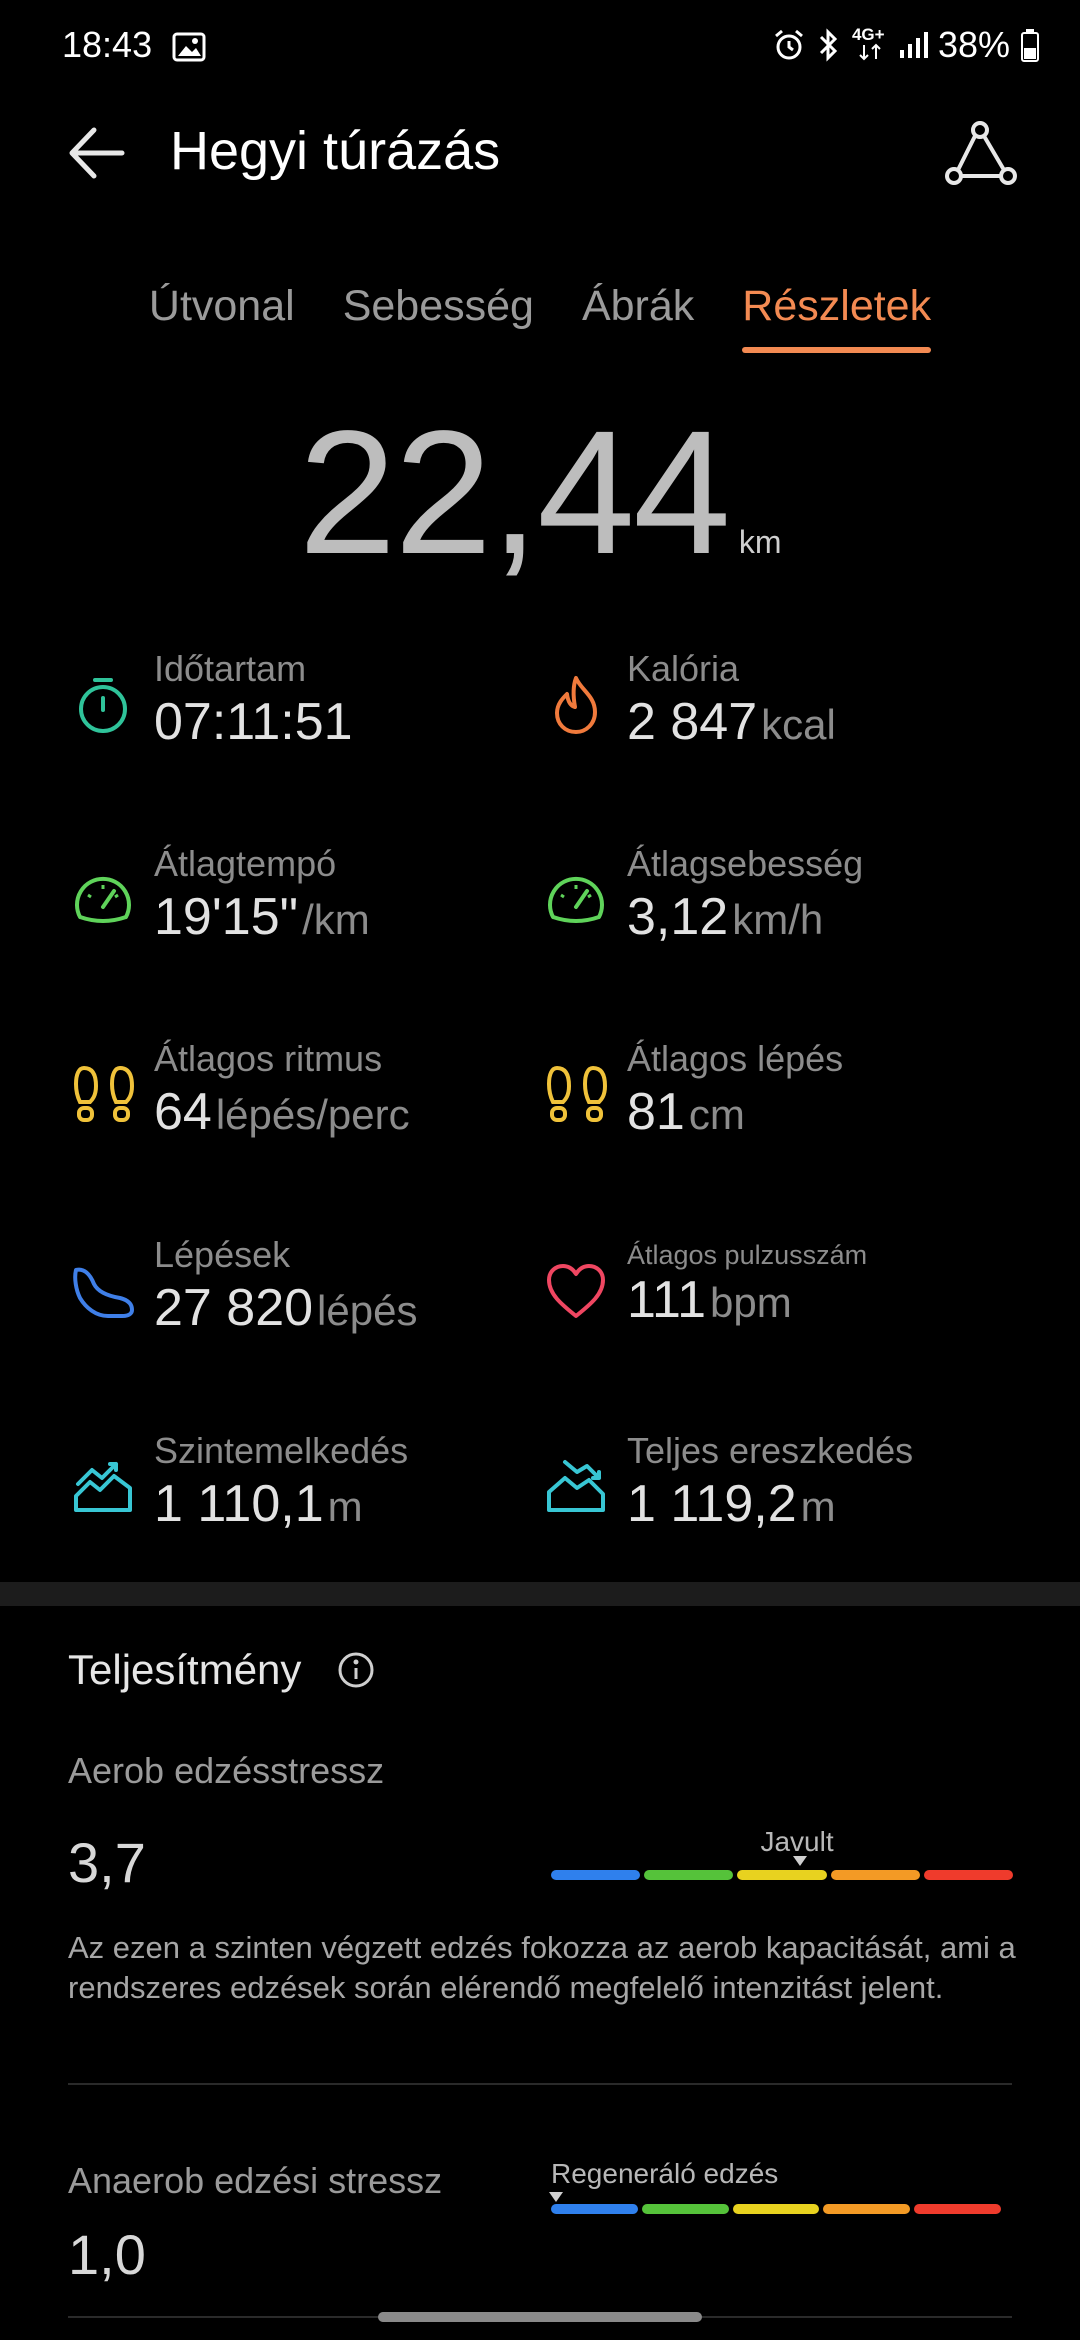  Describe the element at coordinates (183, 1112) in the screenshot. I see `stat-value: 64` at that location.